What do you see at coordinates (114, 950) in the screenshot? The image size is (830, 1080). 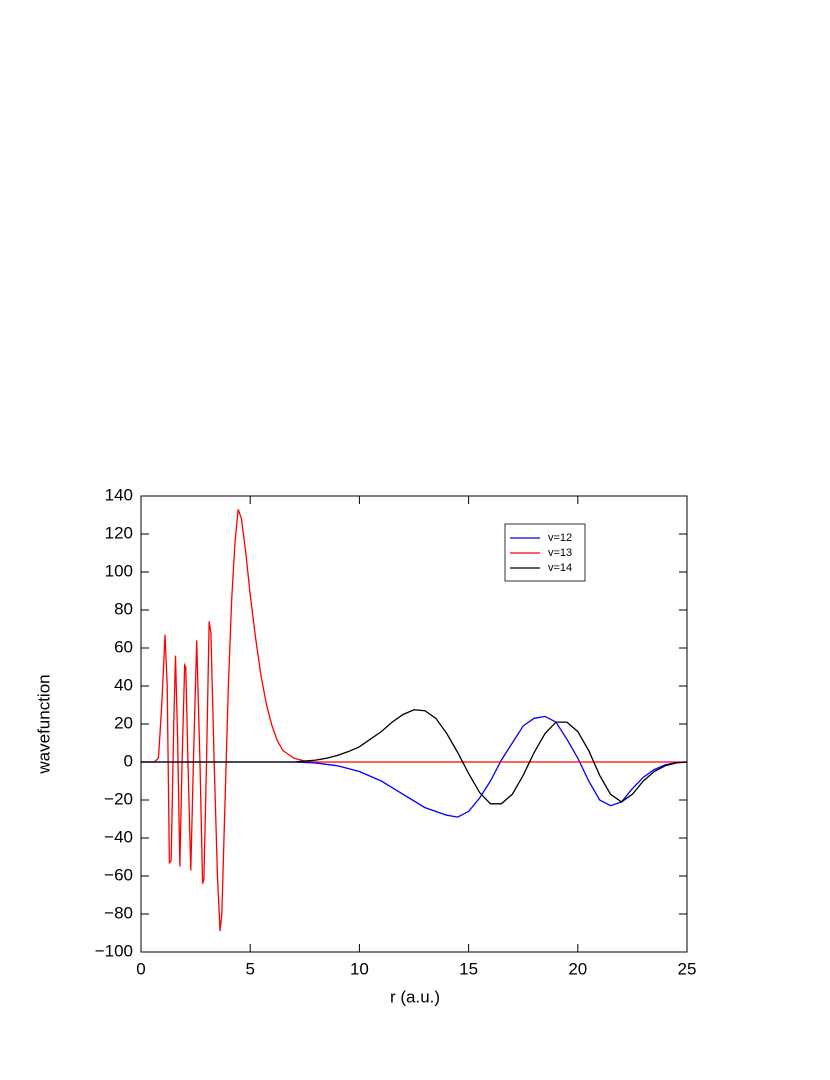 I see `y-tick-label: −100` at bounding box center [114, 950].